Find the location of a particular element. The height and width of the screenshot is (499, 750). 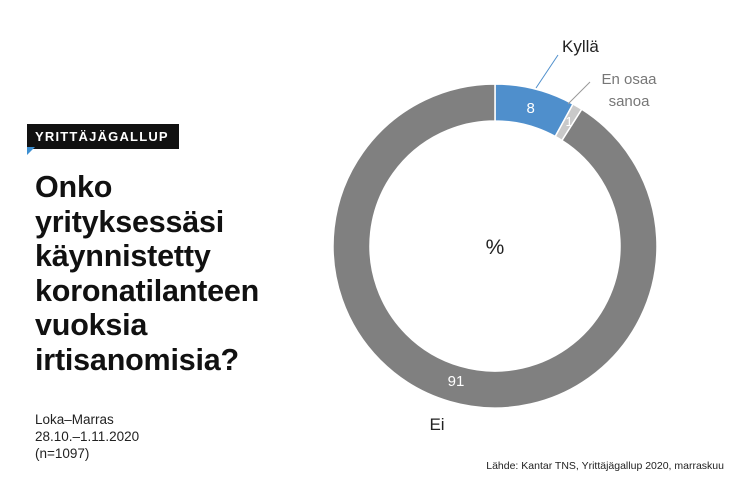

survey-meta: Loka–Marras 28.10.–1.11.2020 (n=1097) is located at coordinates (87, 436).